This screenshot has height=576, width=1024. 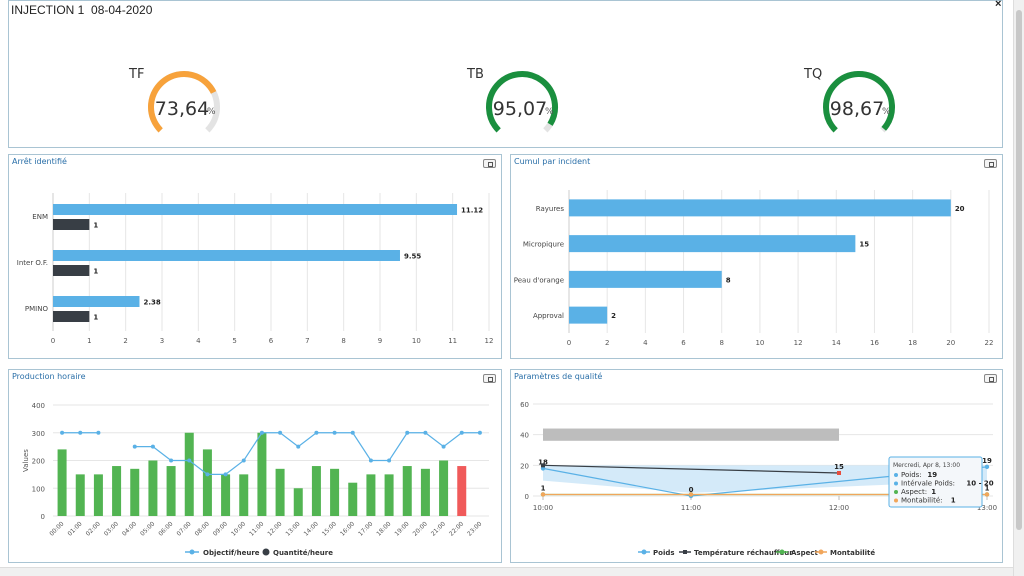 I want to click on tooltip-row-value: 19, so click(x=932, y=475).